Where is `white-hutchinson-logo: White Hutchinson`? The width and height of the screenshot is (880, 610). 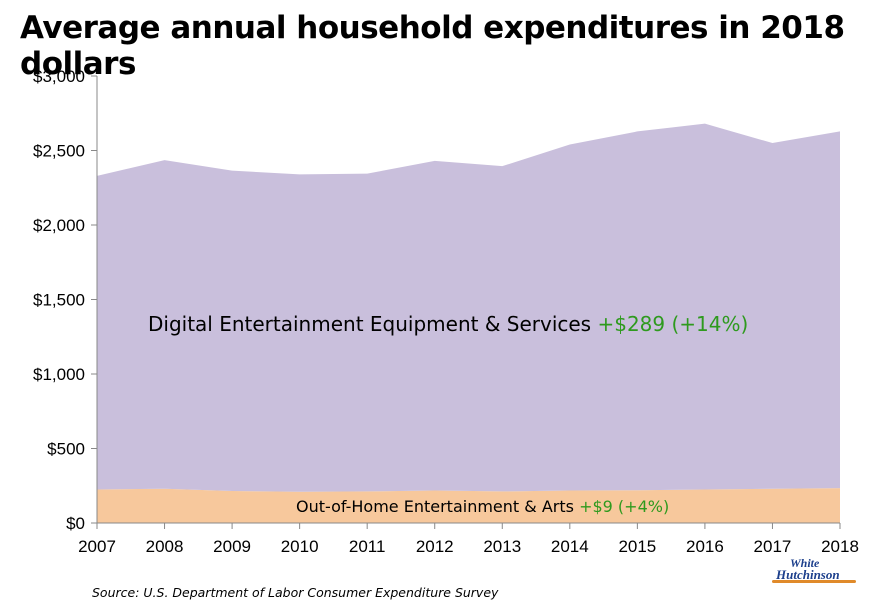
white-hutchinson-logo: White Hutchinson is located at coordinates (817, 579).